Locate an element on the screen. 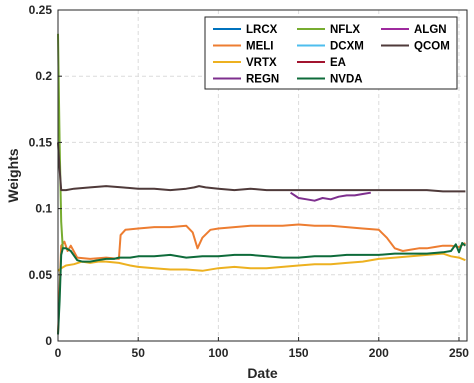 This screenshot has height=383, width=474. legend-label: NFLX is located at coordinates (345, 30).